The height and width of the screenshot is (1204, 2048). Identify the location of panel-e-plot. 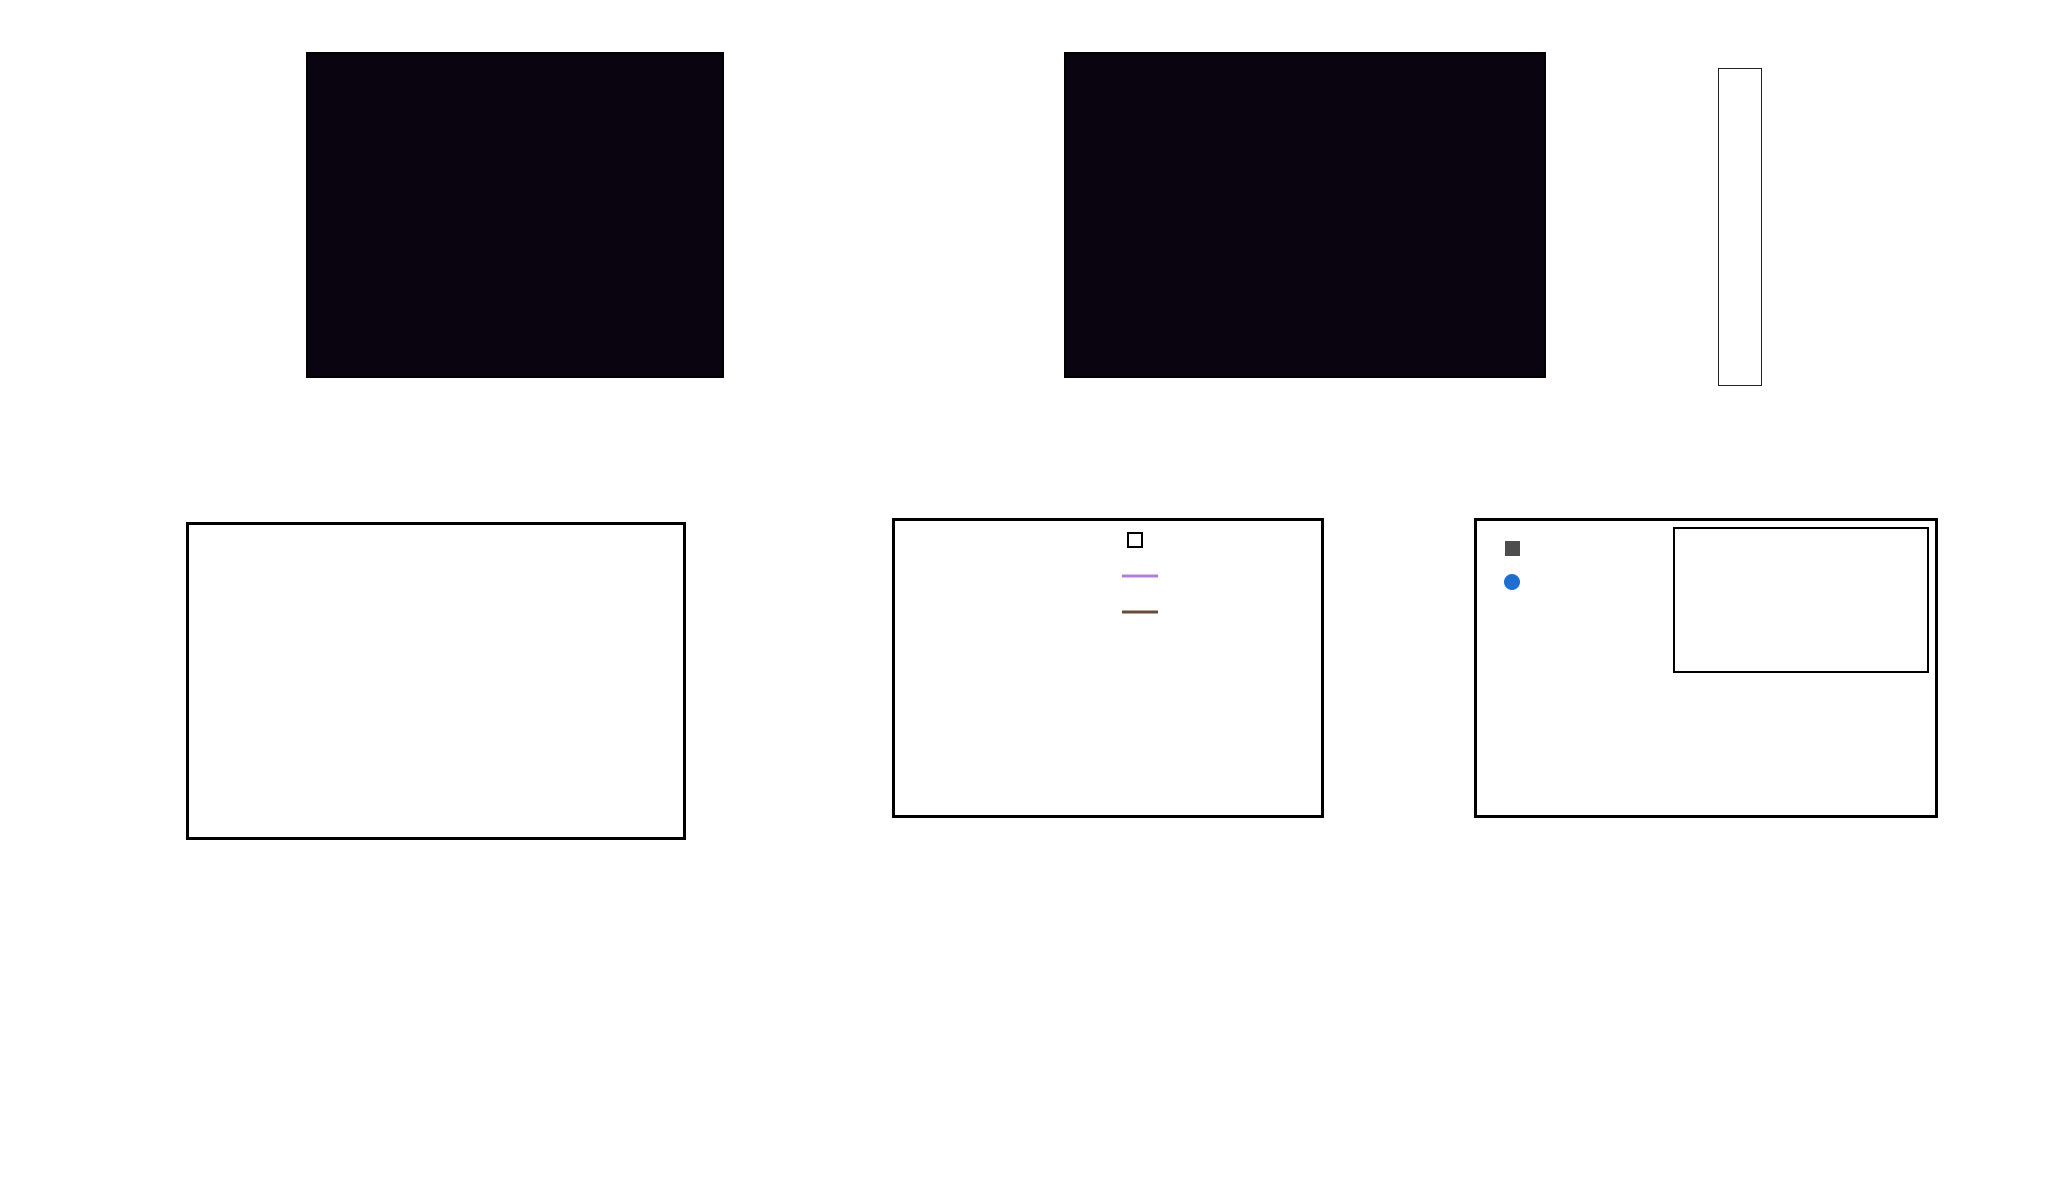
(1706, 668).